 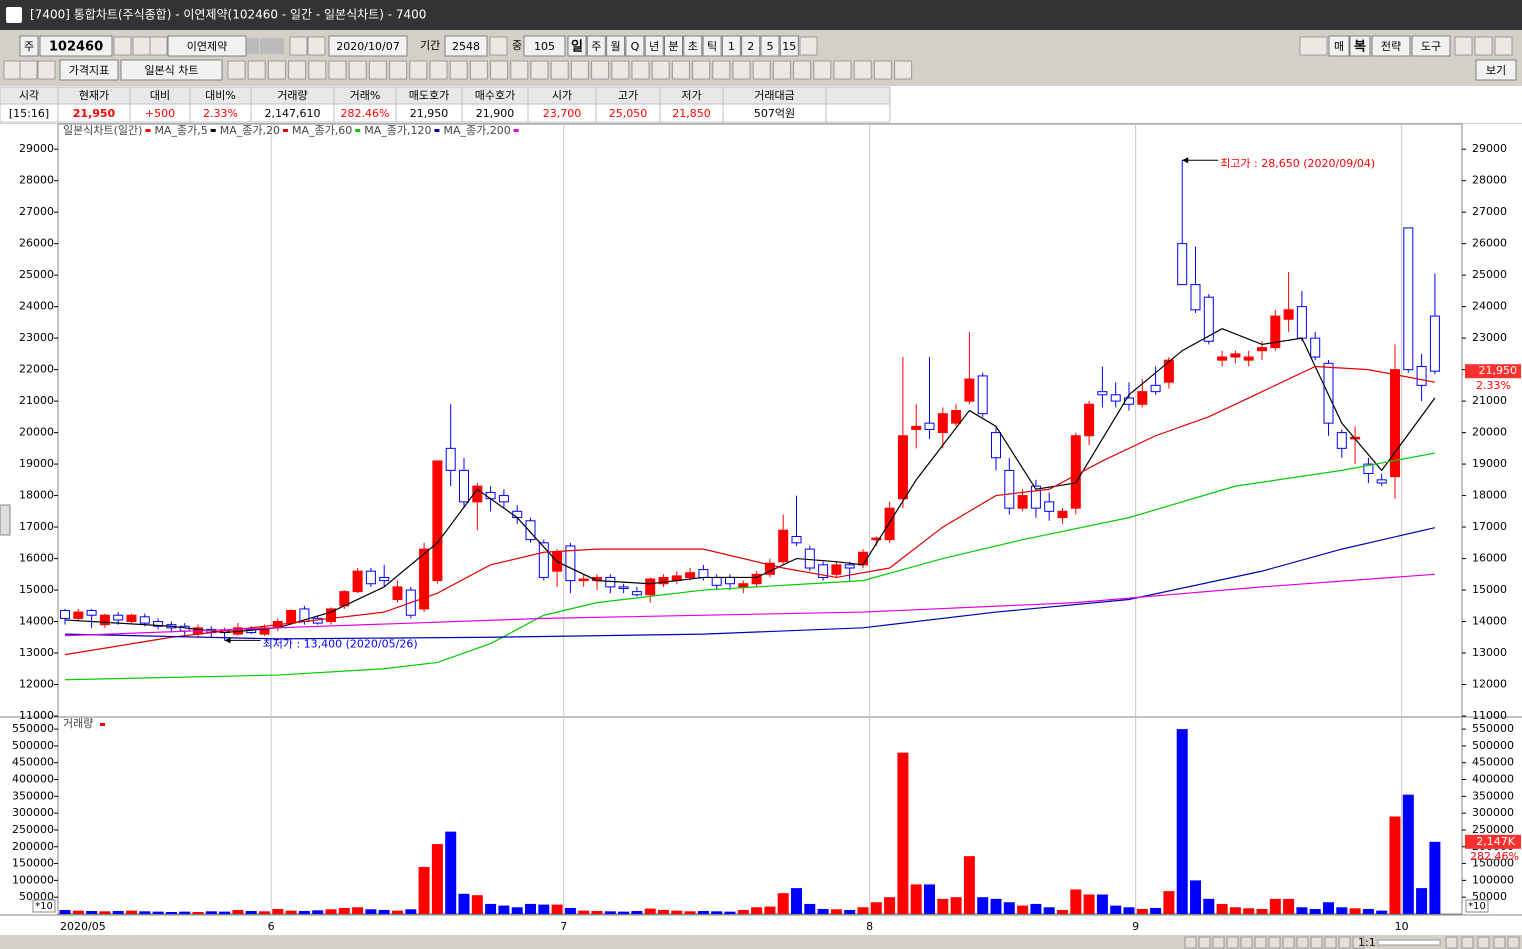 I want to click on count-input, so click(x=544, y=46).